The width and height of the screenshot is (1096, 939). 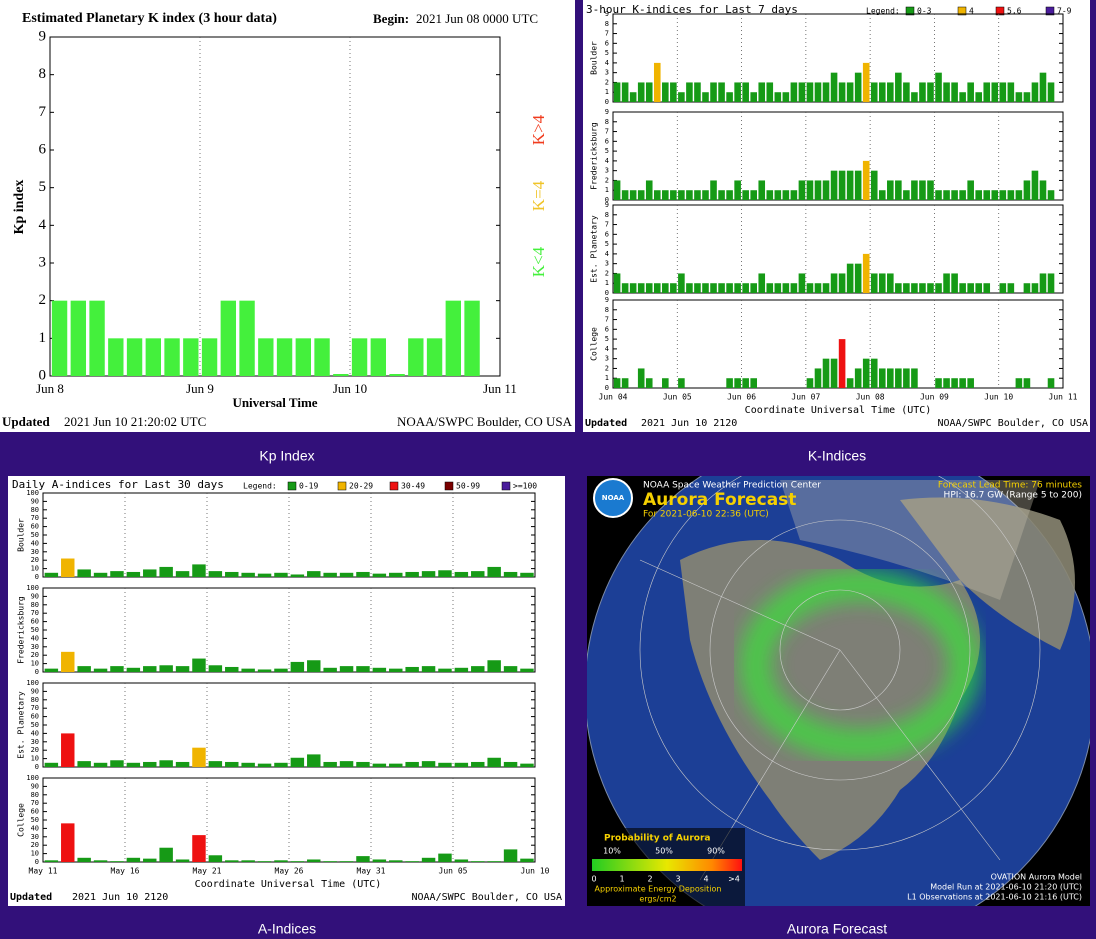 What do you see at coordinates (805, 397) in the screenshot?
I see `x-tick-label: Jun 07` at bounding box center [805, 397].